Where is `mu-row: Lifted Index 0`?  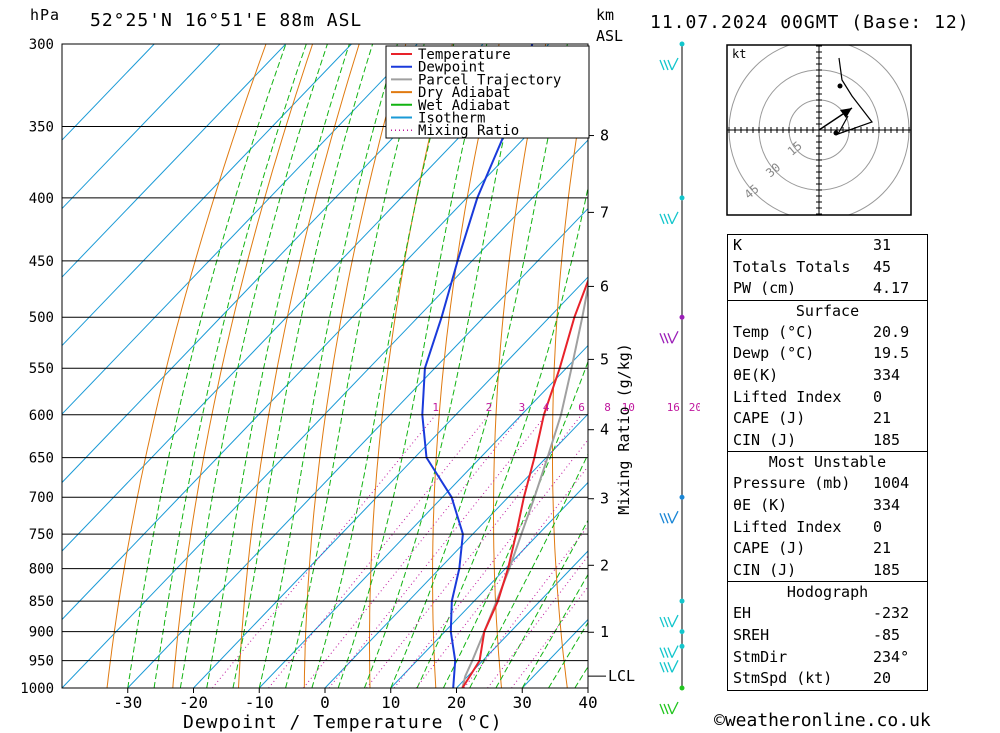 mu-row: Lifted Index 0 is located at coordinates (808, 526).